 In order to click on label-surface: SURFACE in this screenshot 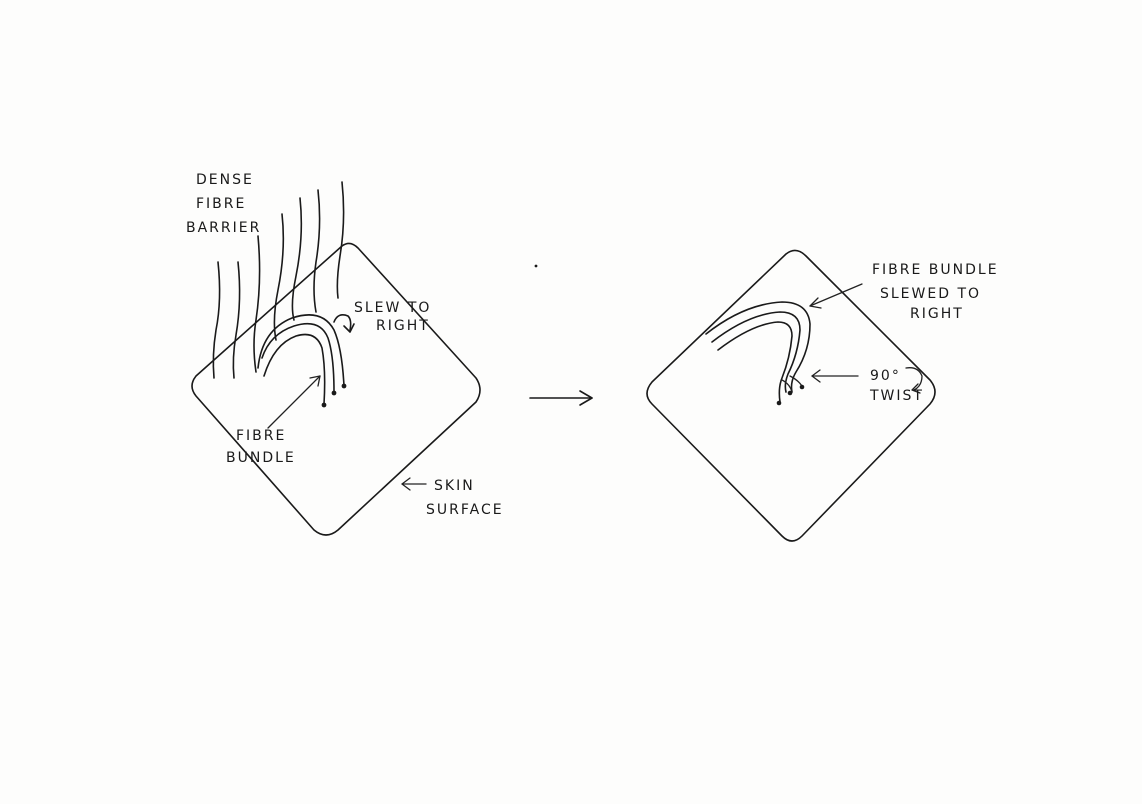, I will do `click(465, 510)`.